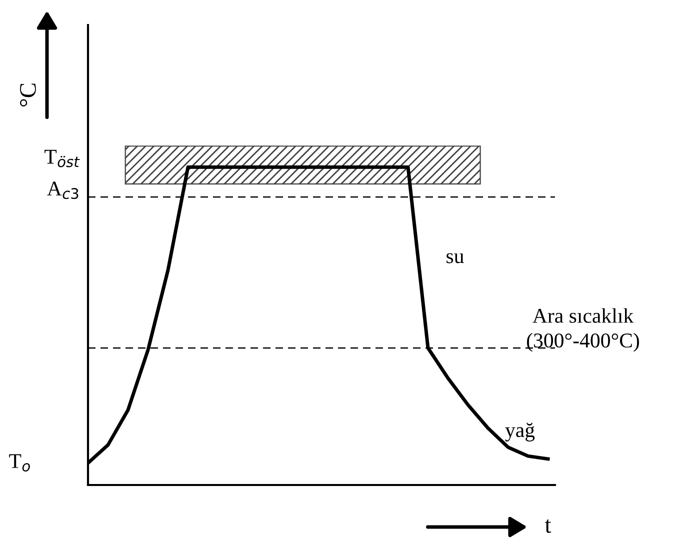 The height and width of the screenshot is (549, 689). What do you see at coordinates (62, 159) in the screenshot?
I see `band-label: T$_{öst}$` at bounding box center [62, 159].